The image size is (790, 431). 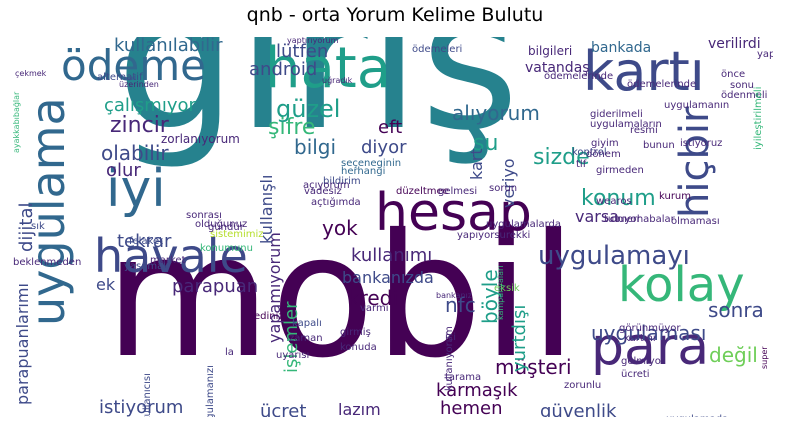 I want to click on cloud-word: girmiş, so click(x=355, y=332).